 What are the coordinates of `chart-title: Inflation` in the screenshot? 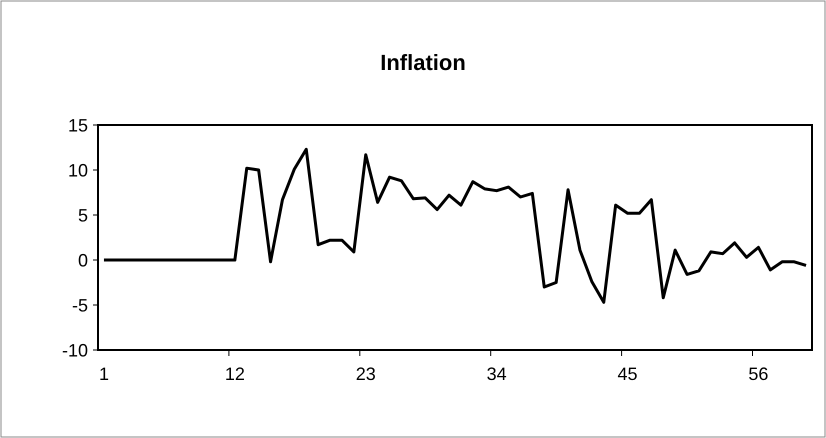 It's located at (423, 62).